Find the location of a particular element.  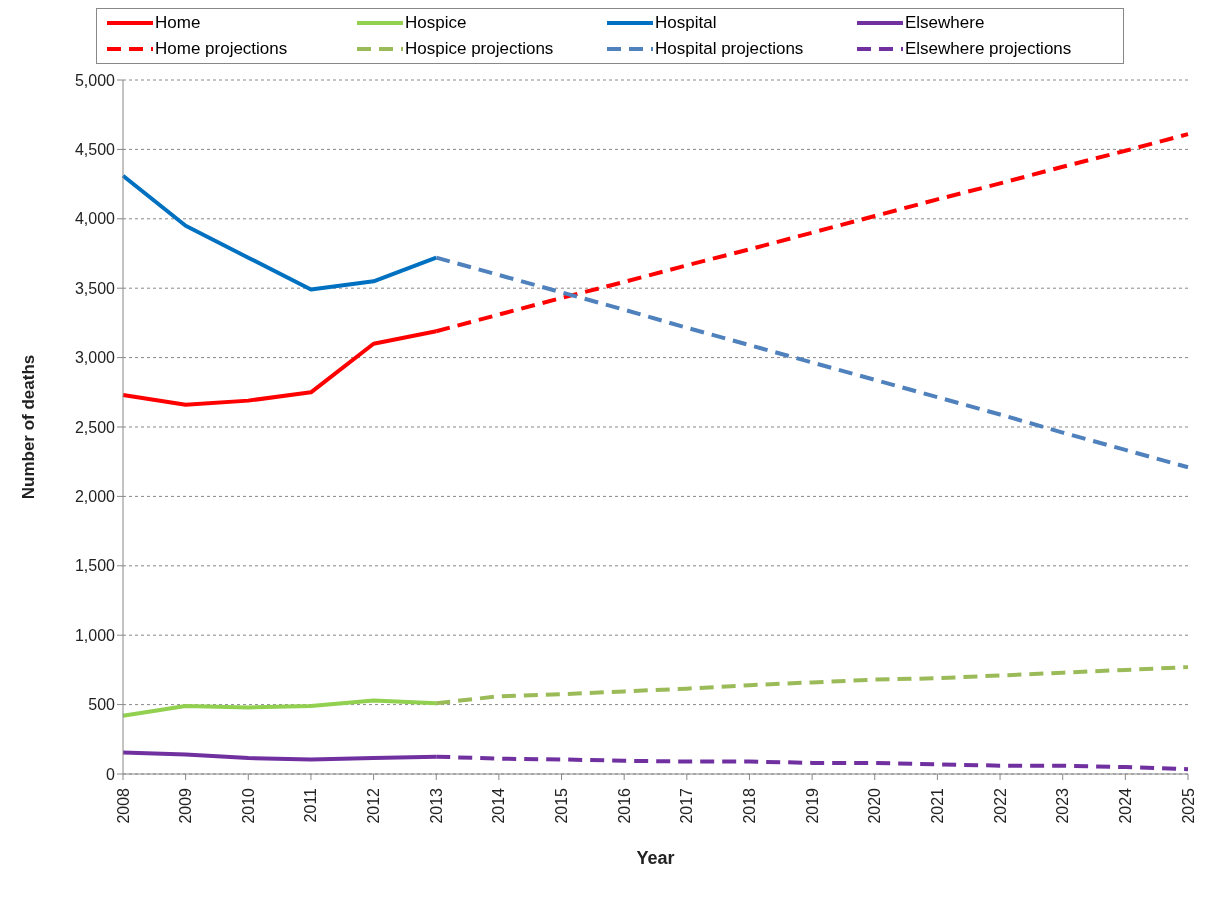

legend-label: Elsewhere is located at coordinates (945, 23).